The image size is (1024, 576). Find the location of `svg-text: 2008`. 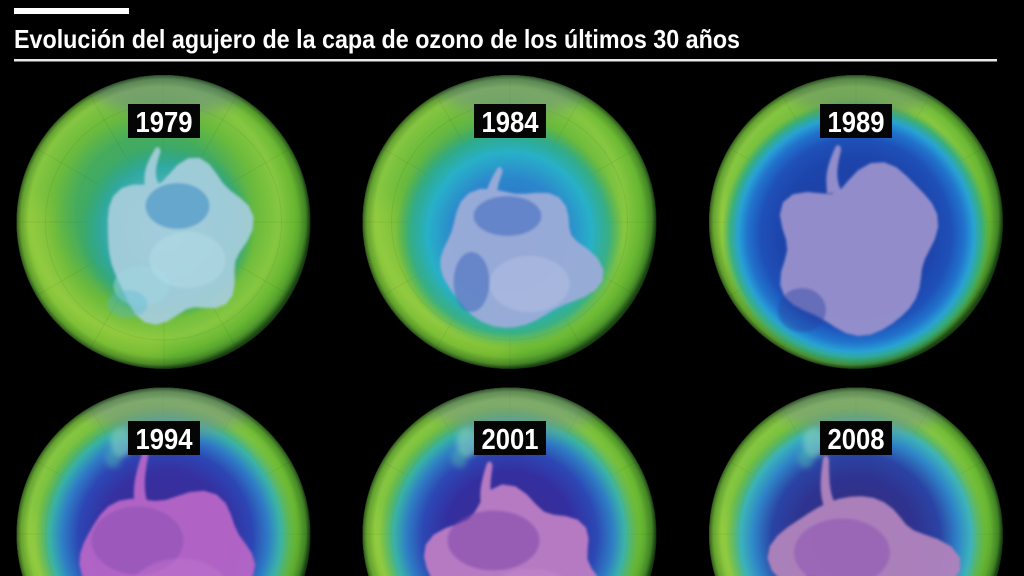

svg-text: 2008 is located at coordinates (856, 440).